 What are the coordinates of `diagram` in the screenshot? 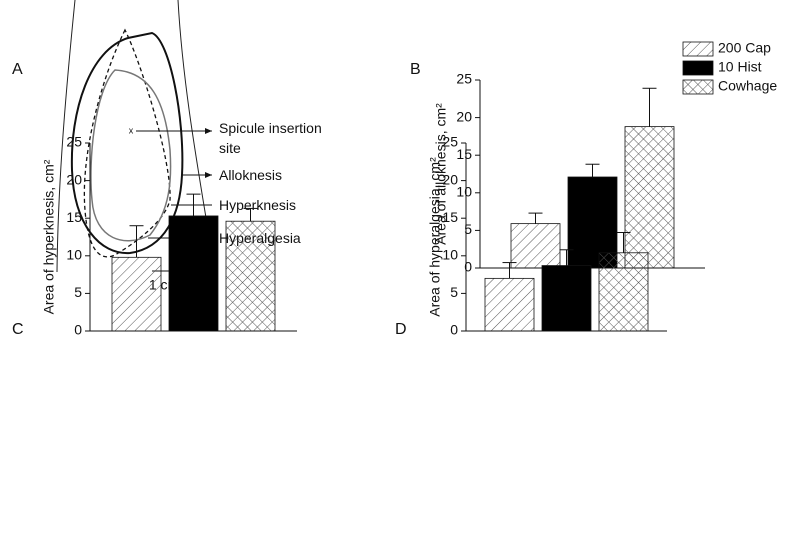 It's located at (136, 136).